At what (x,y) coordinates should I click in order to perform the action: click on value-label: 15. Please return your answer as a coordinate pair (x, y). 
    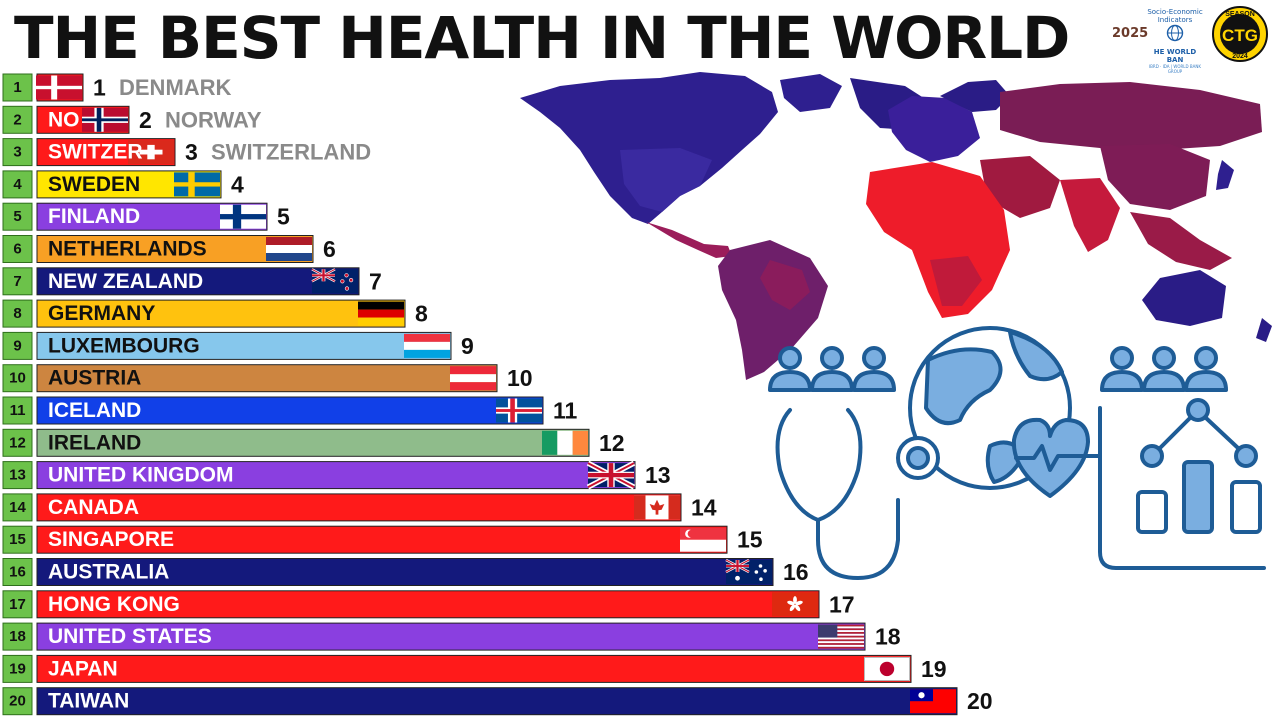
    Looking at the image, I should click on (750, 540).